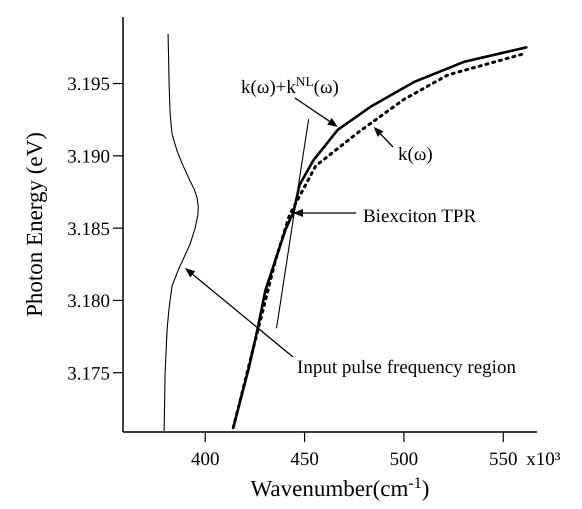 The width and height of the screenshot is (582, 509). Describe the element at coordinates (406, 367) in the screenshot. I see `annotation: Input pulse frequency region` at that location.